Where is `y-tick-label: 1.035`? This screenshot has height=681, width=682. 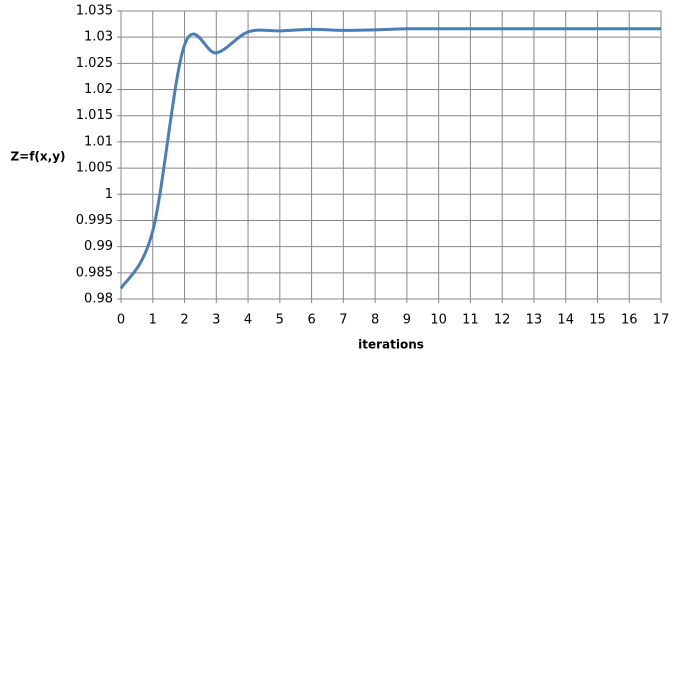 y-tick-label: 1.035 is located at coordinates (94, 11).